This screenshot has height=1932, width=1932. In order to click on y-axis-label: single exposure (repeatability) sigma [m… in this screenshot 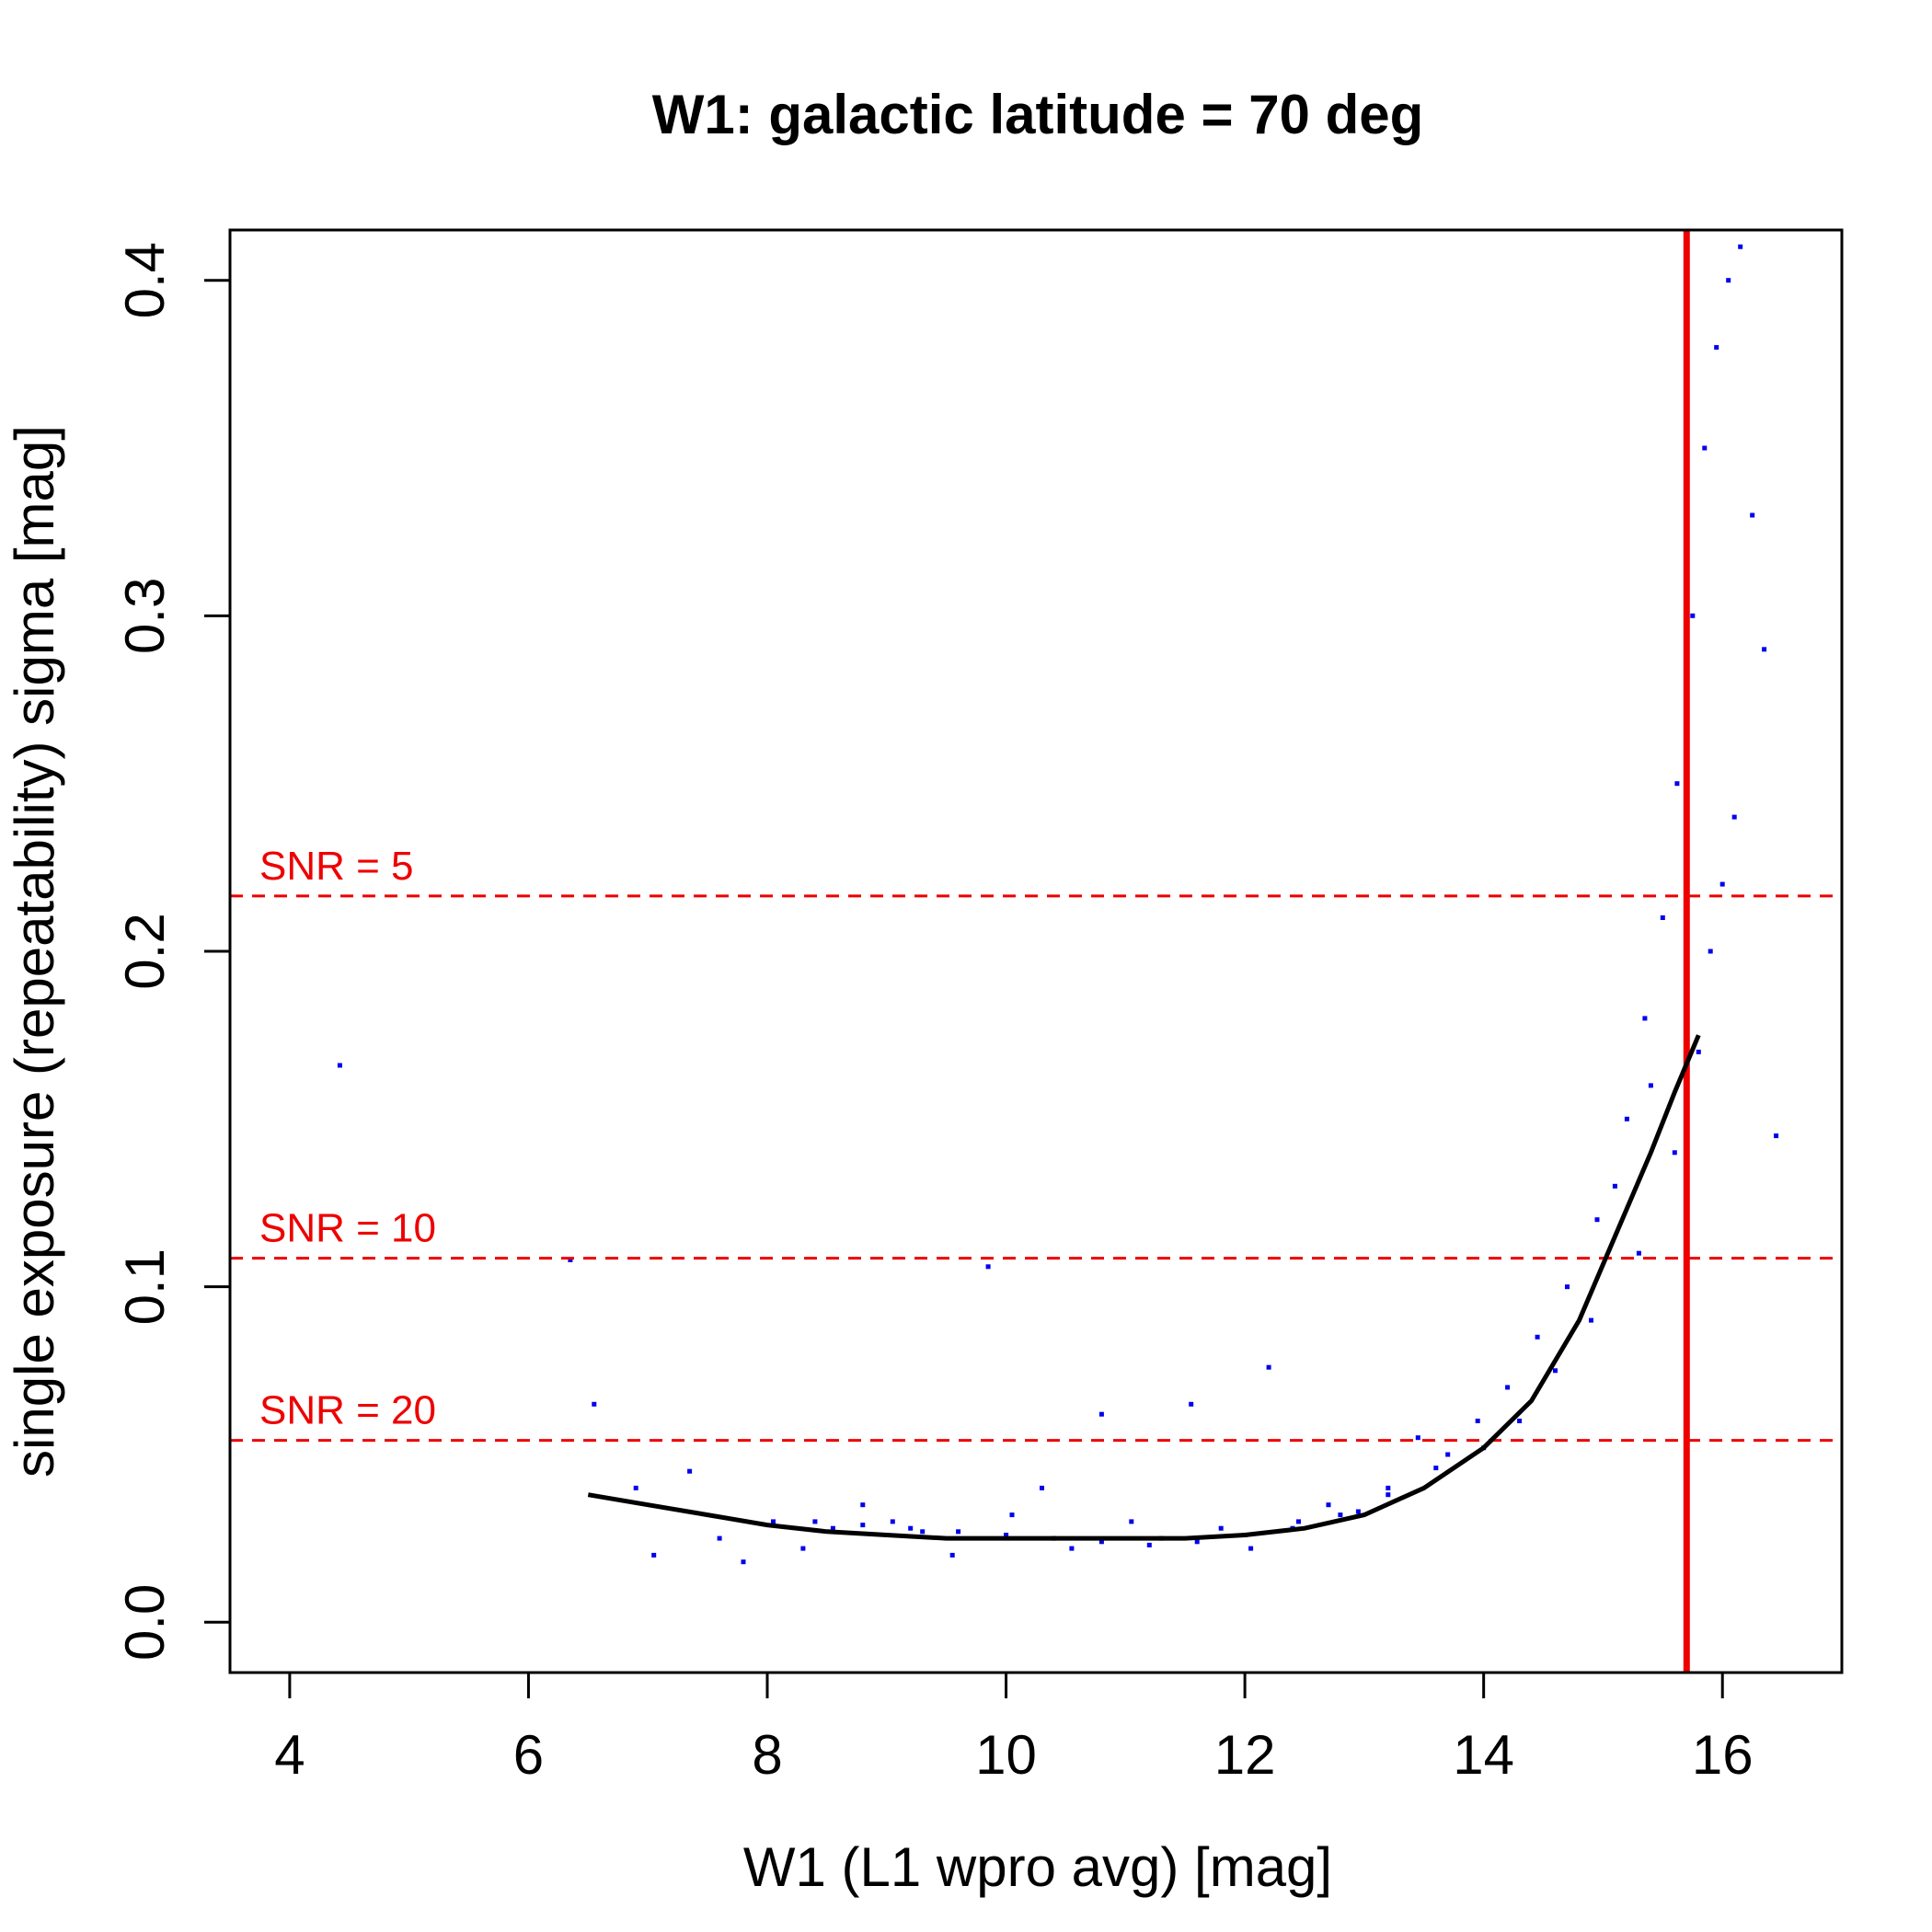, I will do `click(34, 951)`.